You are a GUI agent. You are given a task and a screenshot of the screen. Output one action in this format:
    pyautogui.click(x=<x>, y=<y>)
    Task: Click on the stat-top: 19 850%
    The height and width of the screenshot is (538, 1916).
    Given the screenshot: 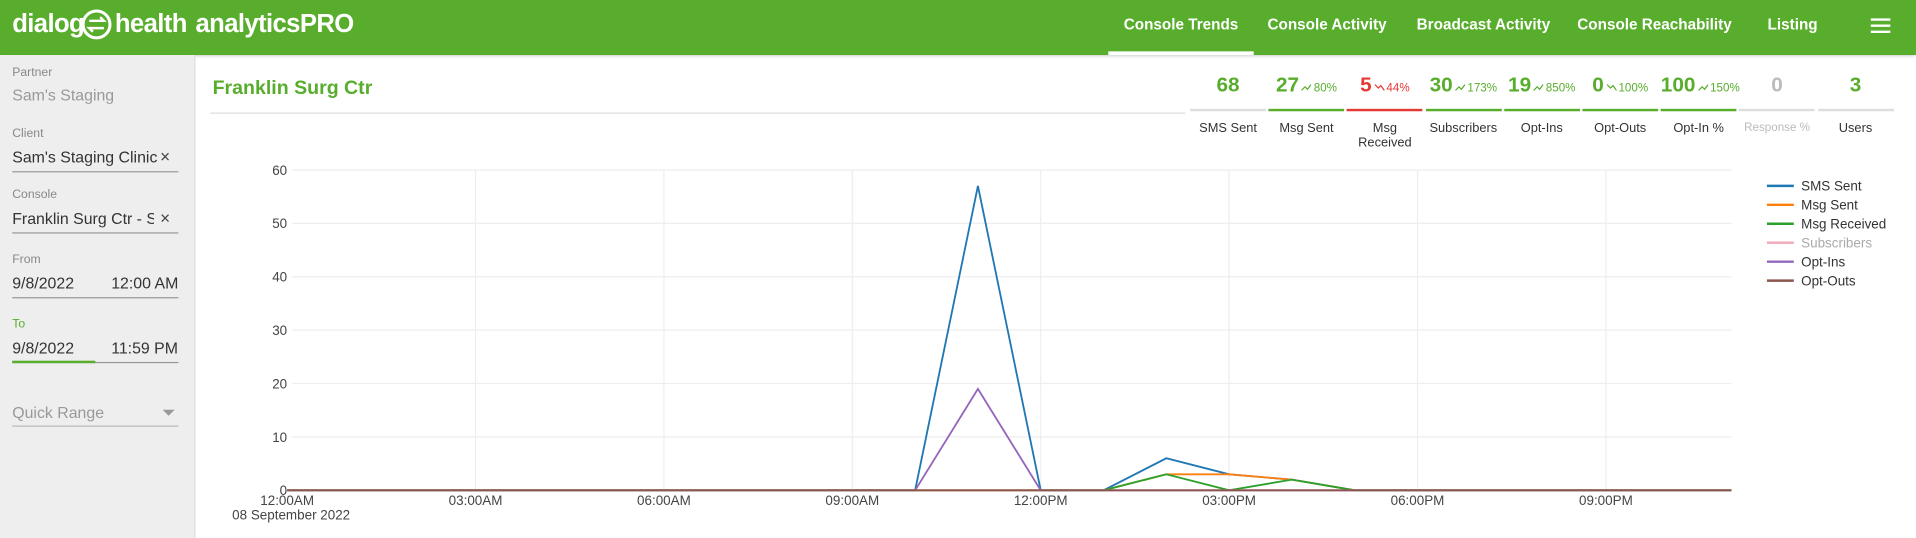 What is the action you would take?
    pyautogui.click(x=1541, y=92)
    